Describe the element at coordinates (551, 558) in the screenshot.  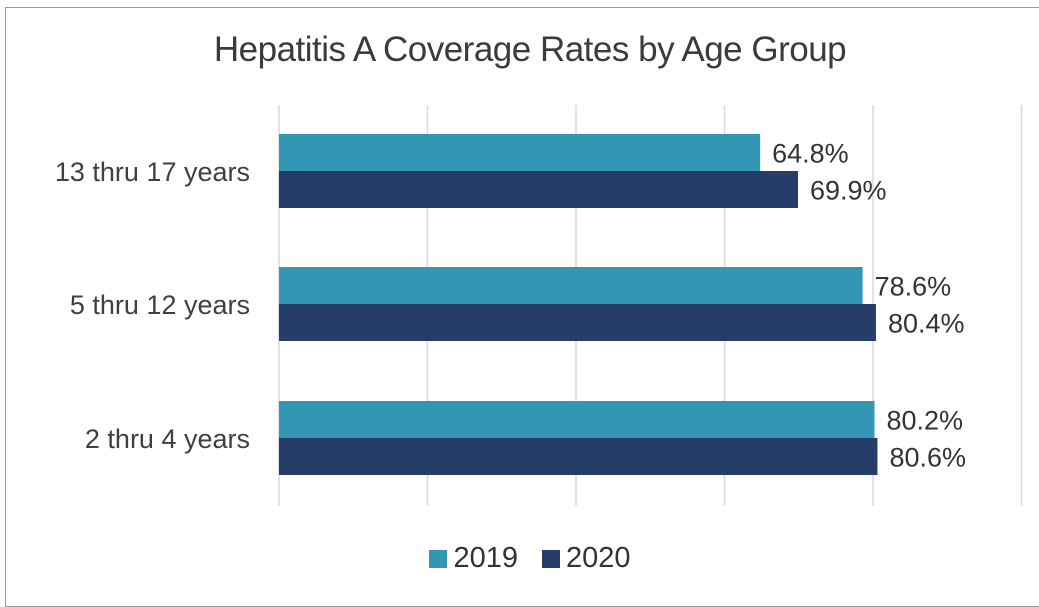
I see `legend-swatch-2020` at that location.